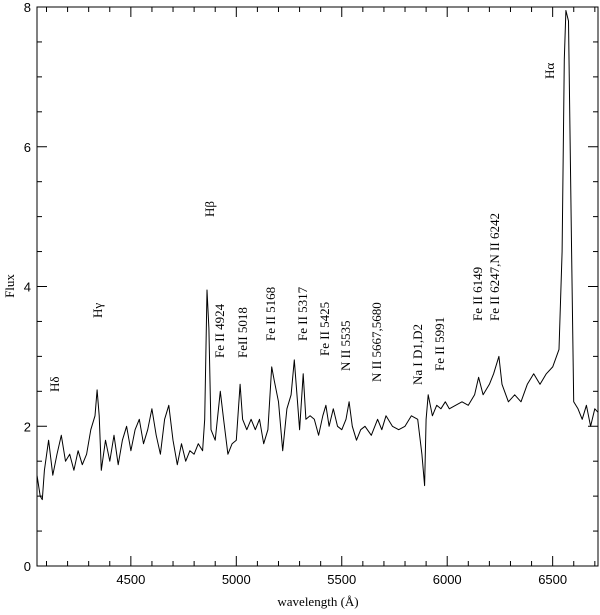 The image size is (600, 615). What do you see at coordinates (54, 384) in the screenshot?
I see `line-annotation: Hδ` at bounding box center [54, 384].